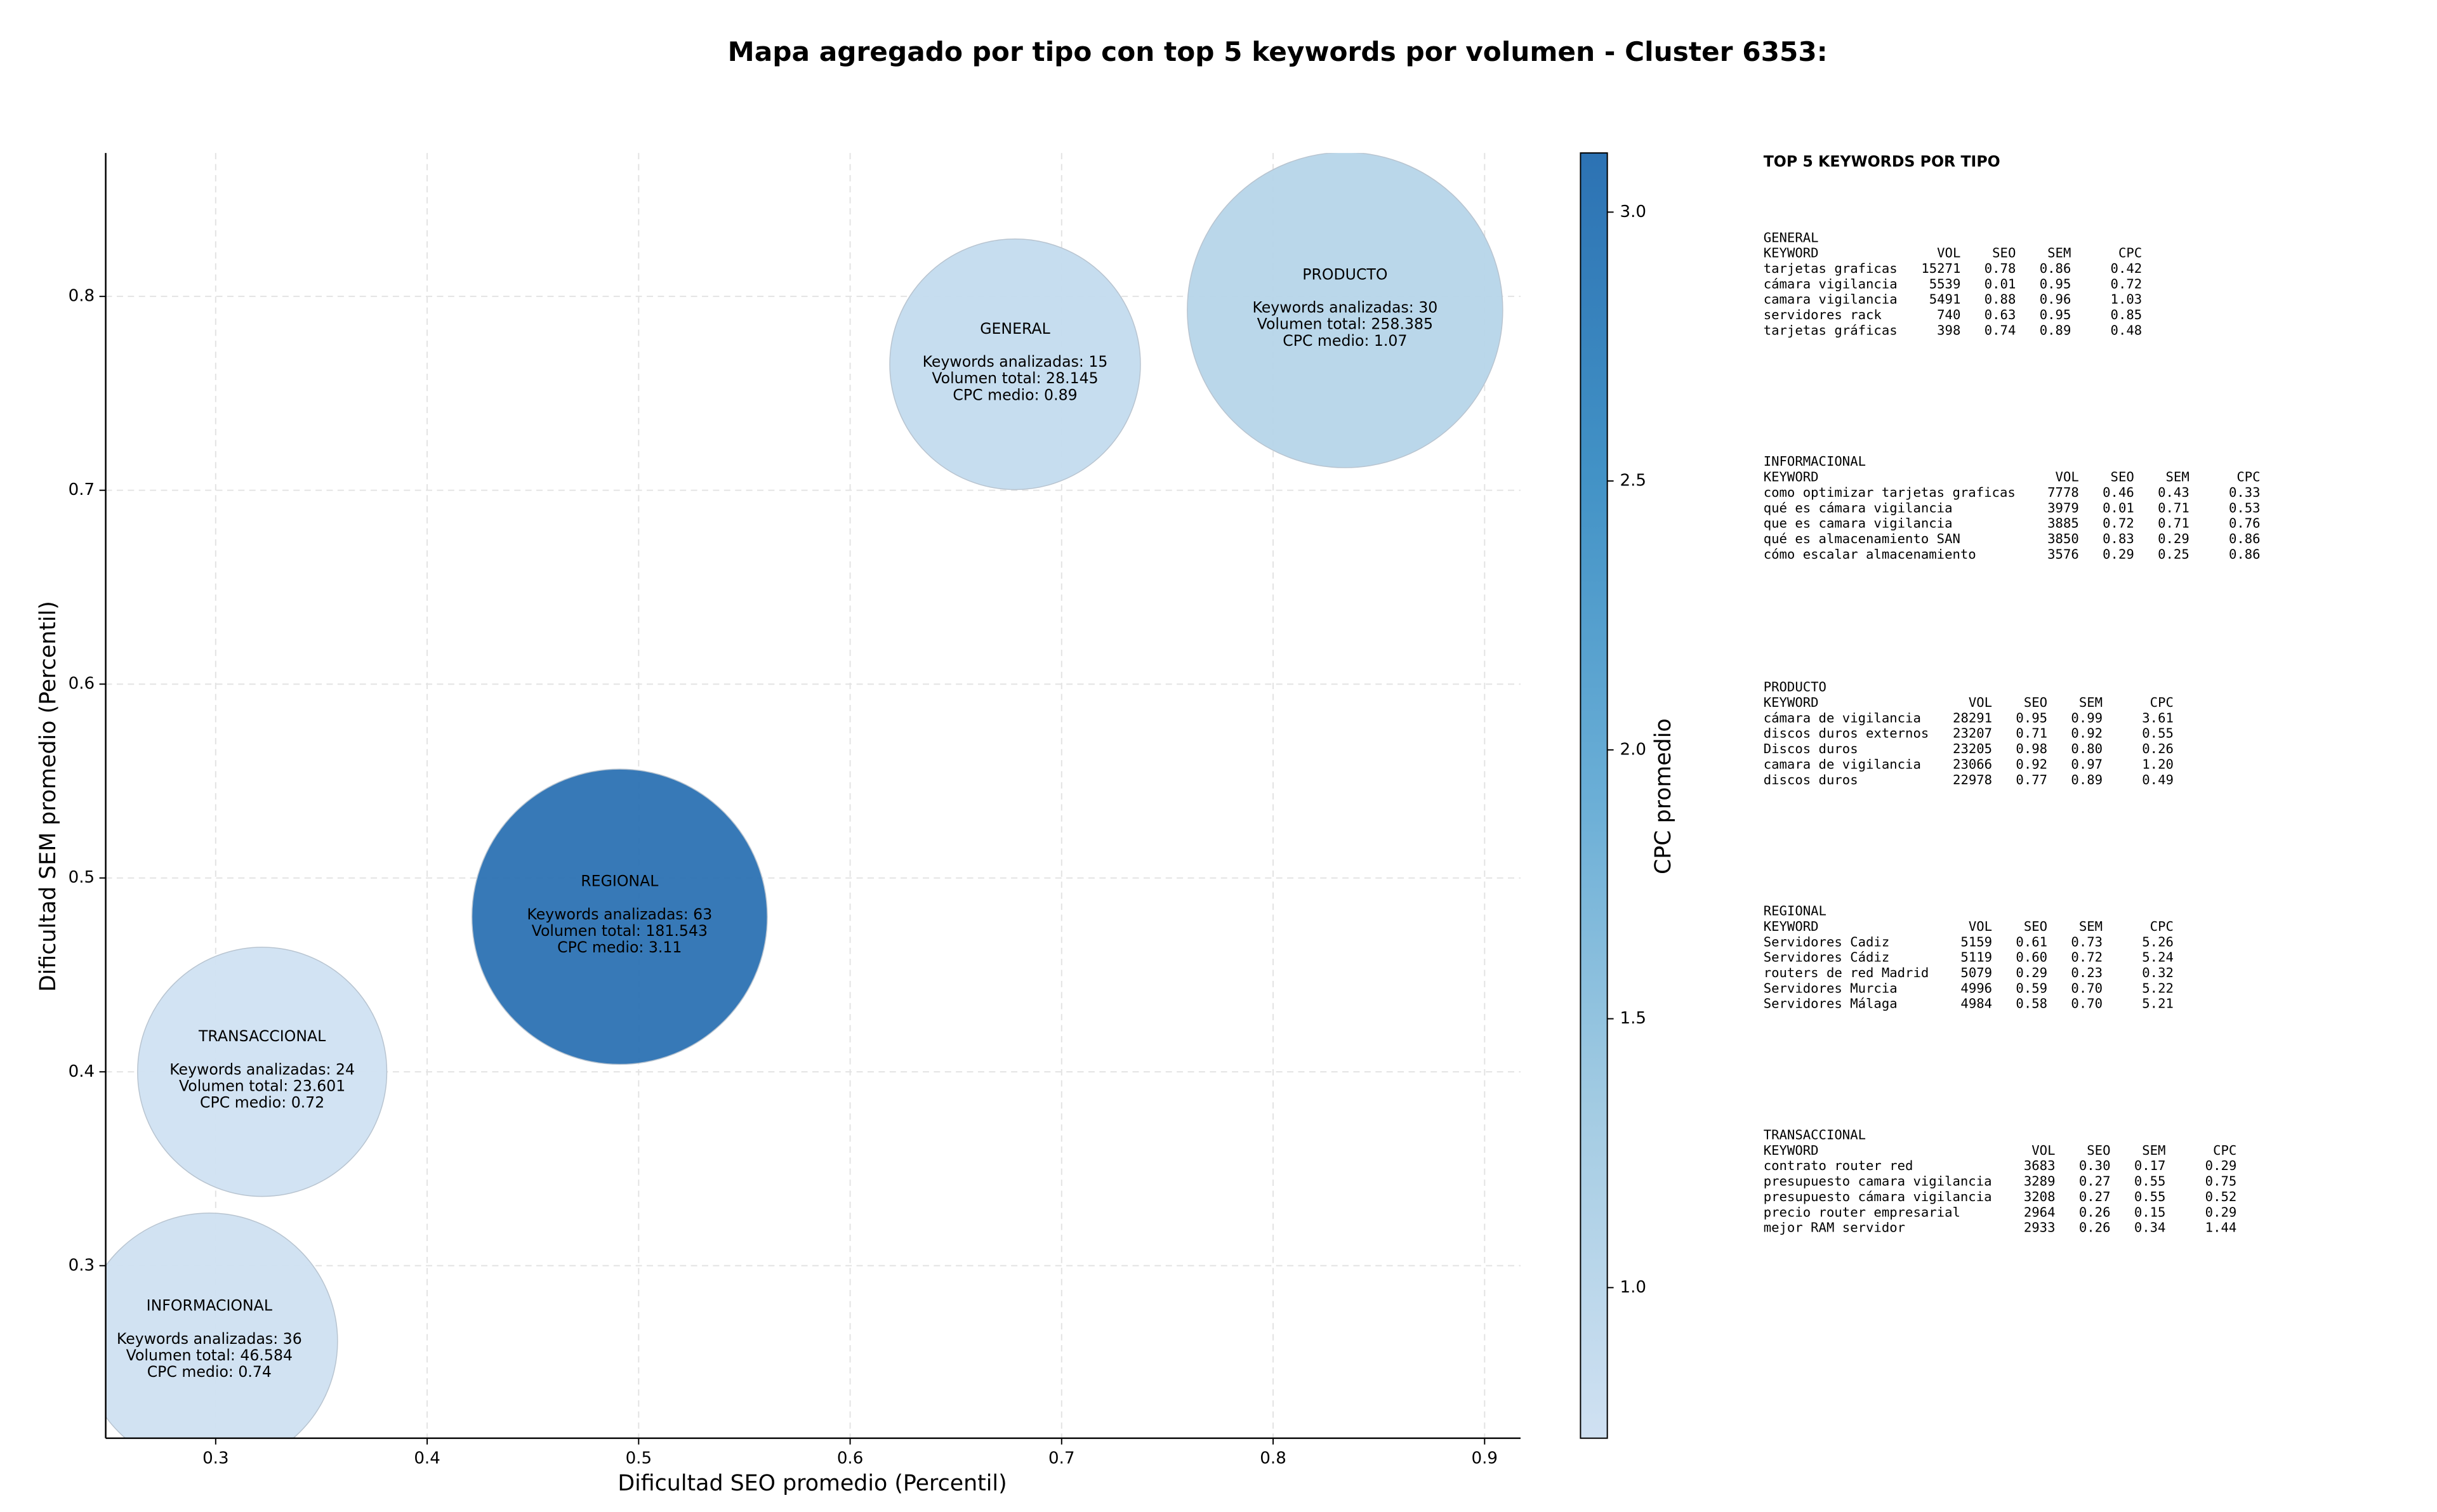  What do you see at coordinates (1273, 1459) in the screenshot?
I see `x-tick-label: 0.8` at bounding box center [1273, 1459].